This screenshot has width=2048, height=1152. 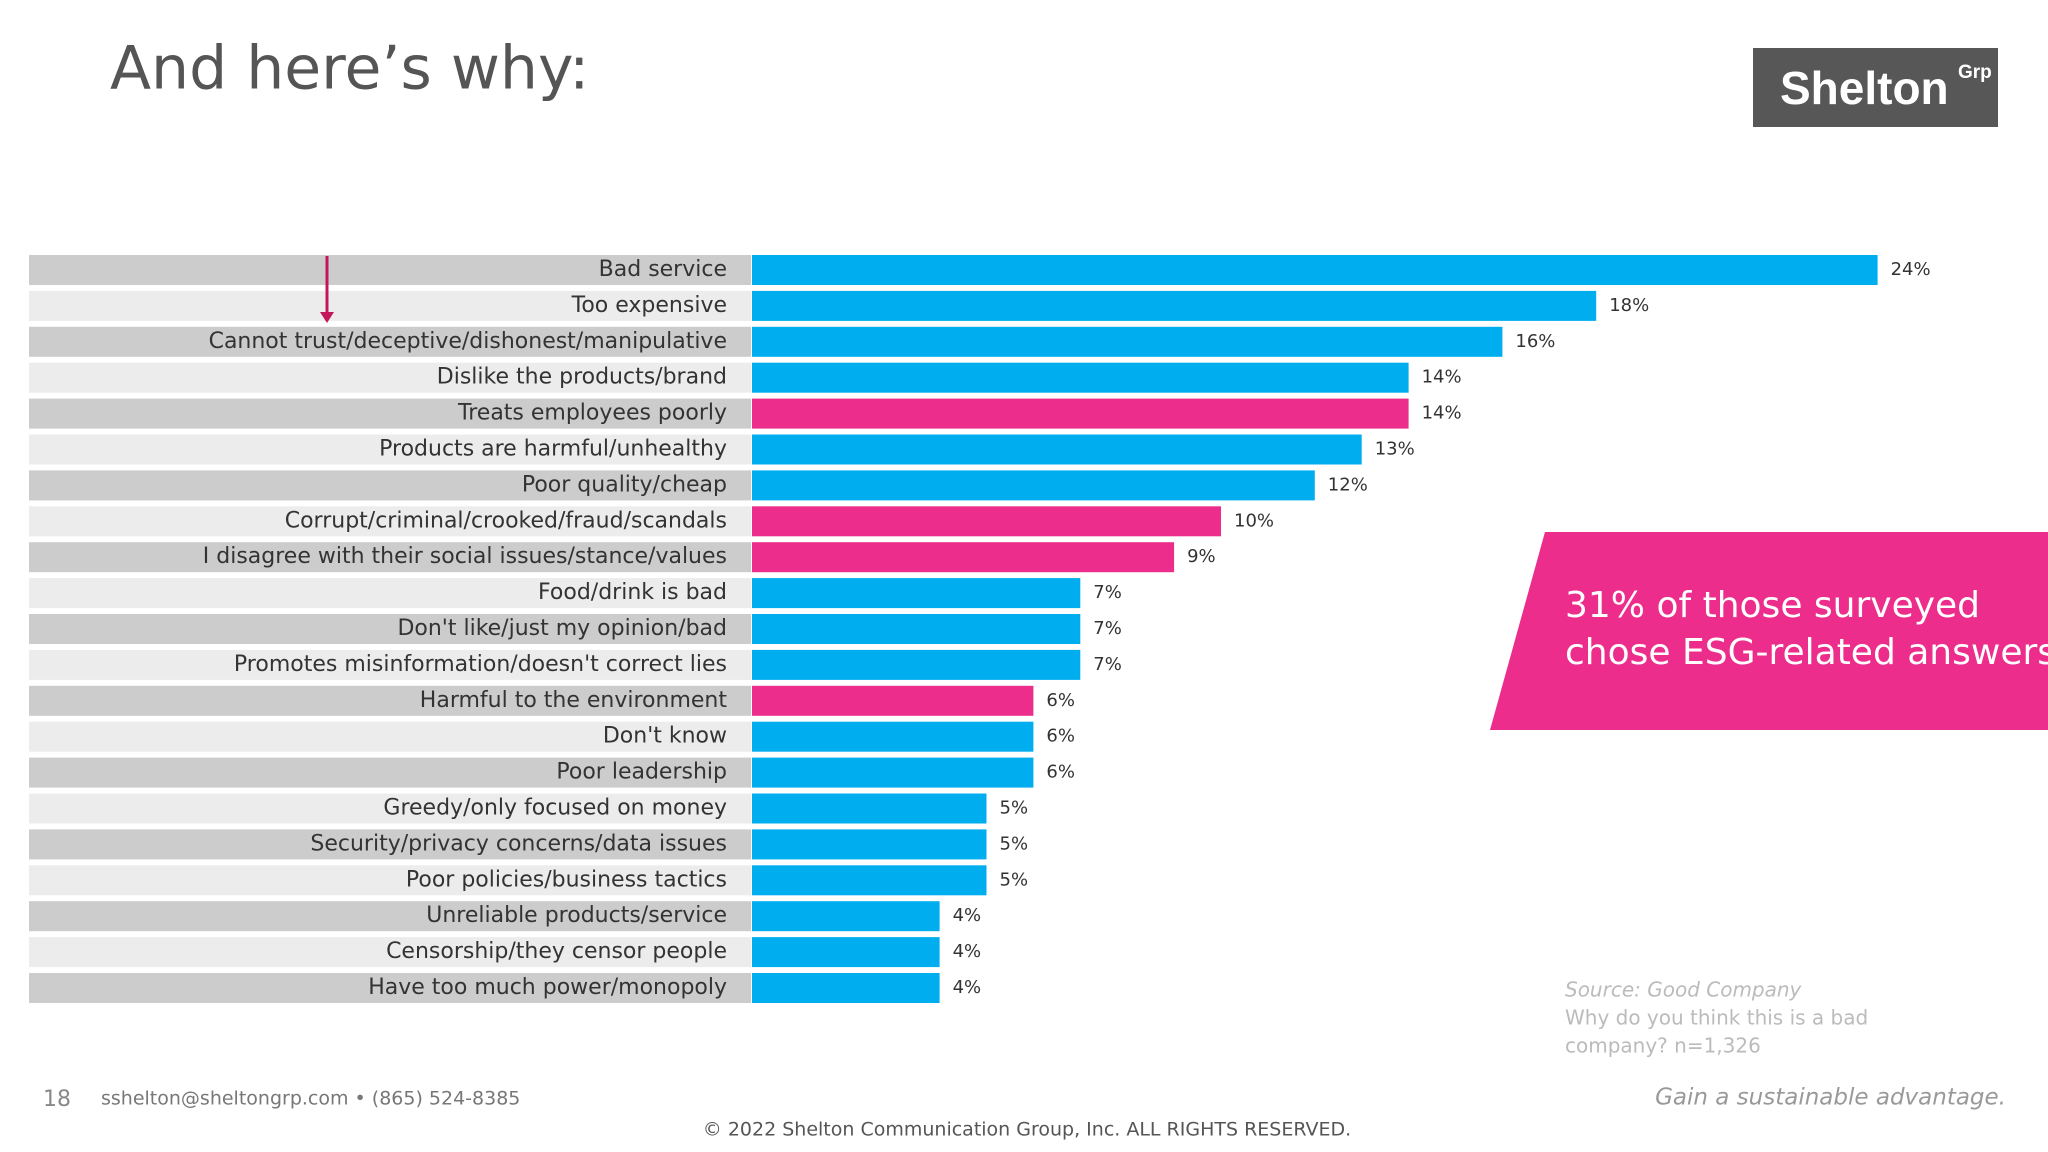 What do you see at coordinates (1769, 631) in the screenshot?
I see `callout-box` at bounding box center [1769, 631].